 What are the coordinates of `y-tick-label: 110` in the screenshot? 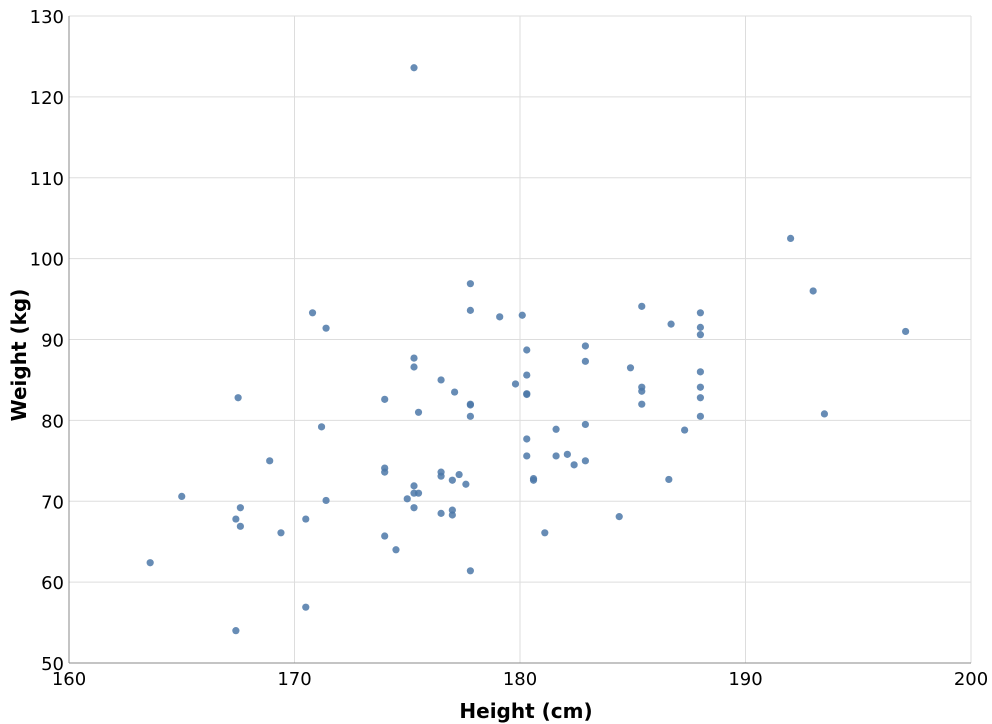 It's located at (47, 179).